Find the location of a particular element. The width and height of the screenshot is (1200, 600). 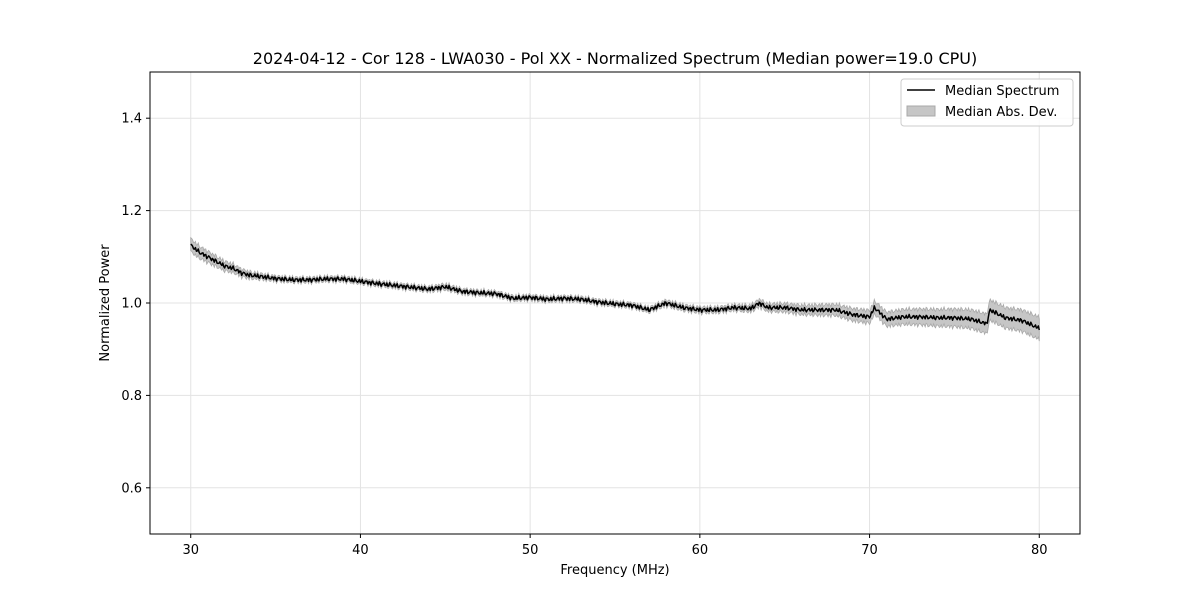

x-tick-label: 80 is located at coordinates (1039, 550).